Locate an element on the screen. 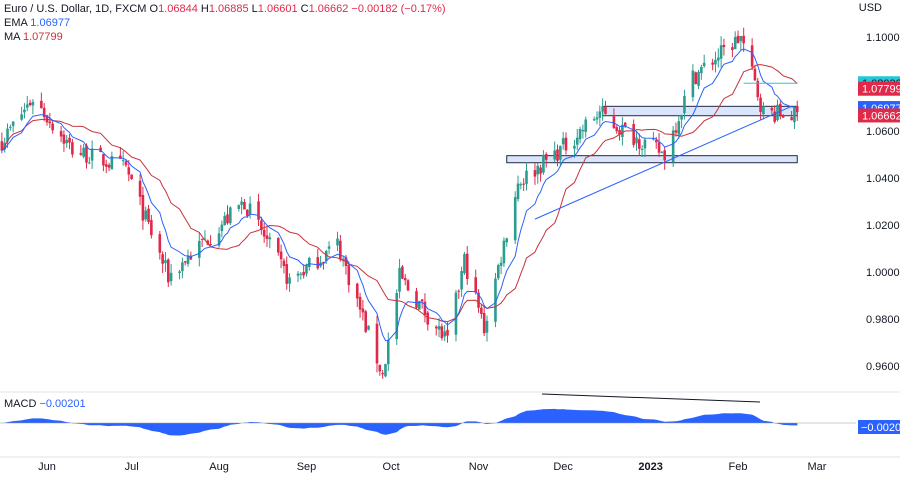  resistance-zone is located at coordinates (652, 159).